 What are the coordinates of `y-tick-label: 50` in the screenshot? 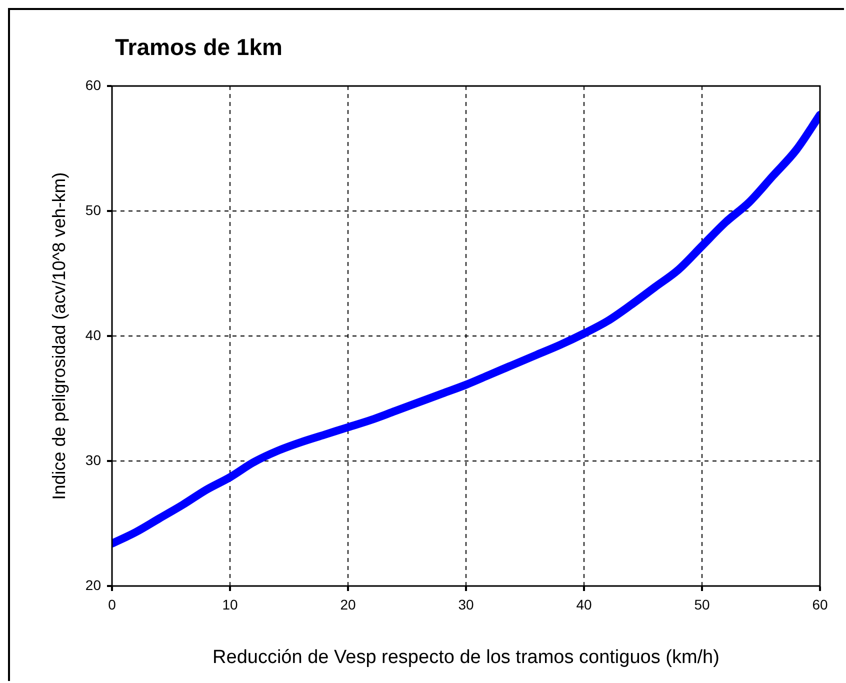 It's located at (93, 210).